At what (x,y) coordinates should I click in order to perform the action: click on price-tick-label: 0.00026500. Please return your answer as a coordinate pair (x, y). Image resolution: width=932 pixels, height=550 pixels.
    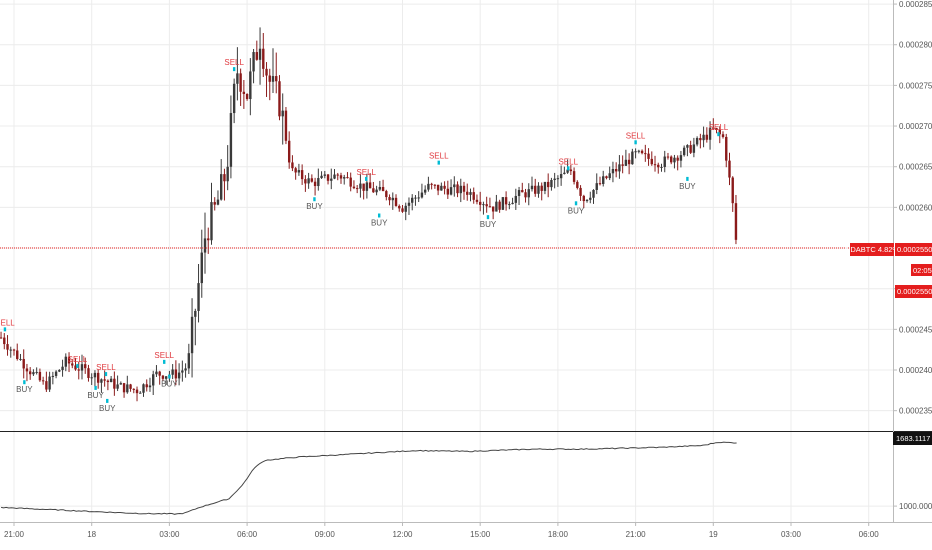
    Looking at the image, I should click on (915, 167).